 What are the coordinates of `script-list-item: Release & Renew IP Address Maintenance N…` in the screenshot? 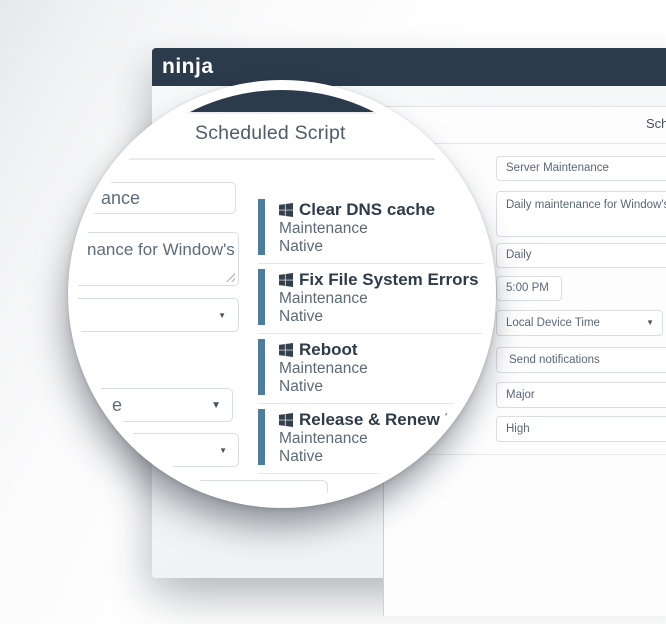 It's located at (372, 439).